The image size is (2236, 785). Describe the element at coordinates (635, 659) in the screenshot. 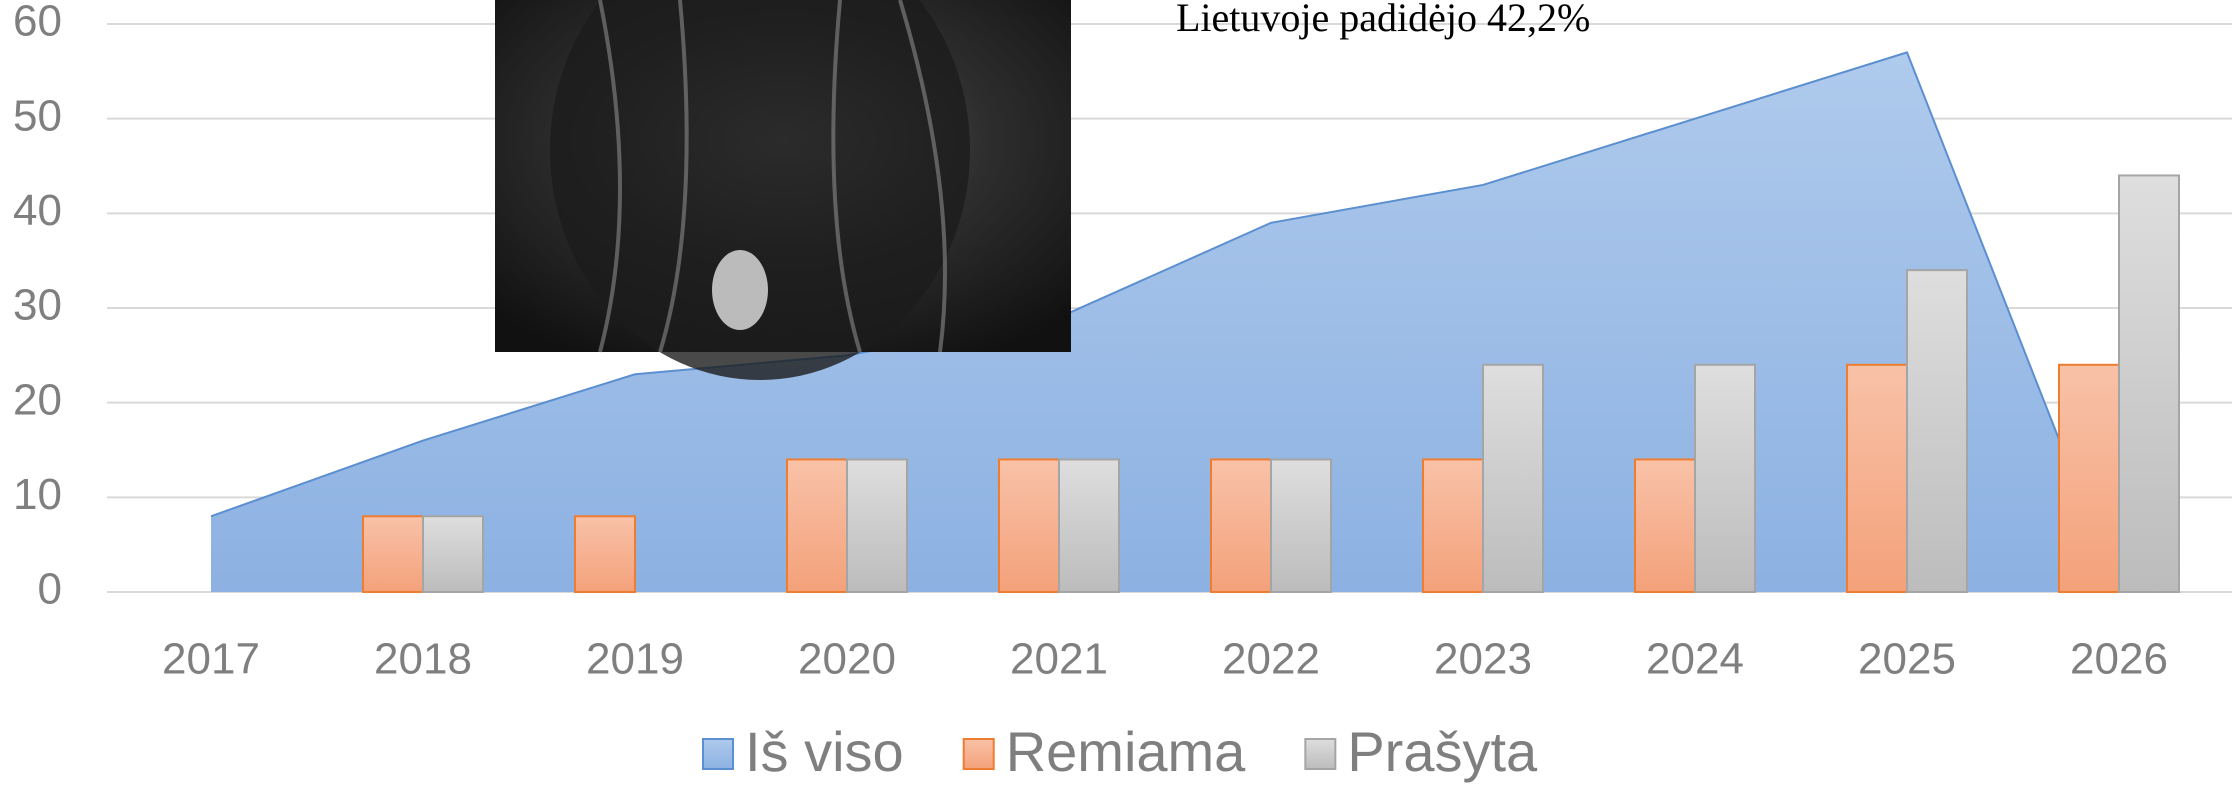

I see `x-tick-label: 2019` at that location.